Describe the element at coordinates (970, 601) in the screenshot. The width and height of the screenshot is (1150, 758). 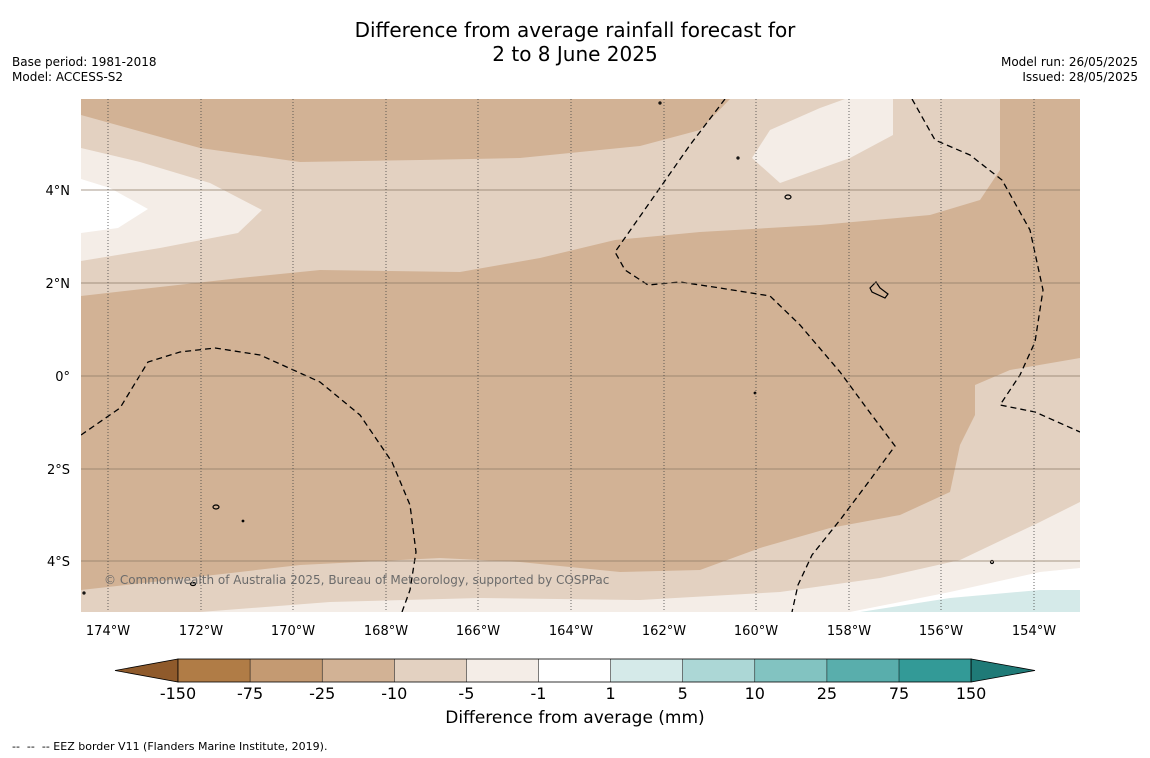
I see `band-p1-p5-south` at that location.